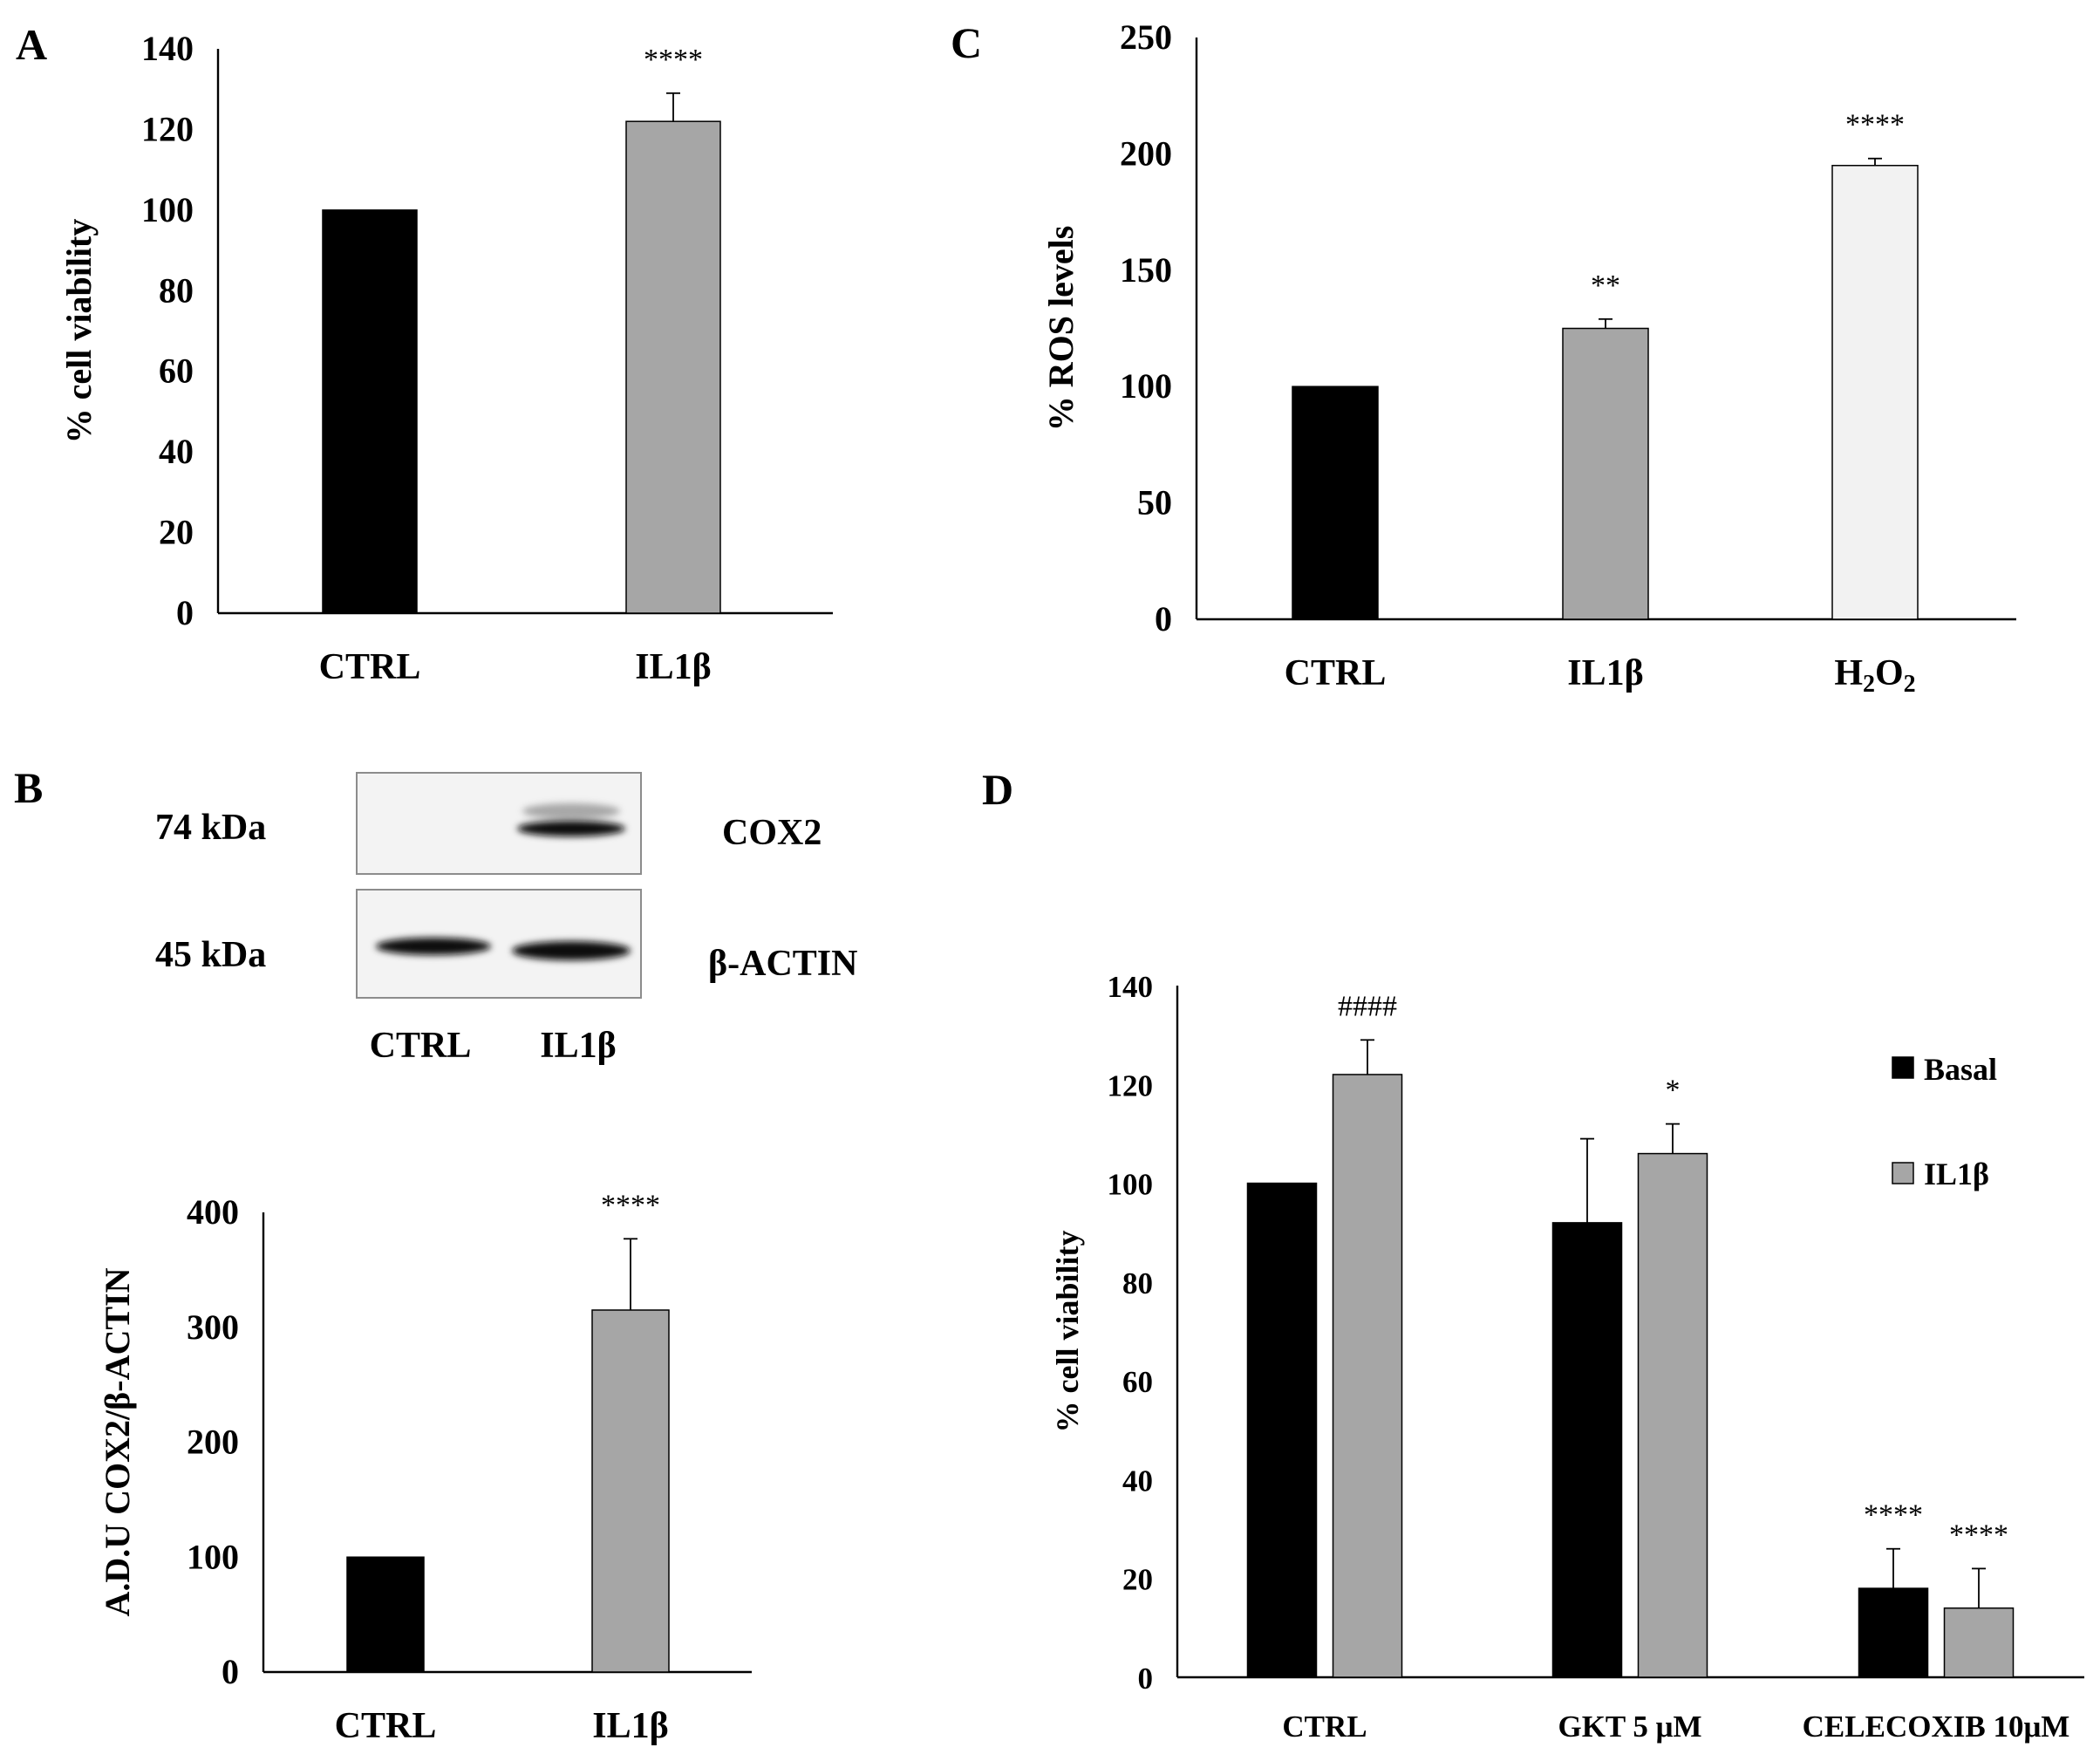 This screenshot has width=2100, height=1761. Describe the element at coordinates (772, 833) in the screenshot. I see `blot-protein-label-cox2: COX2` at that location.